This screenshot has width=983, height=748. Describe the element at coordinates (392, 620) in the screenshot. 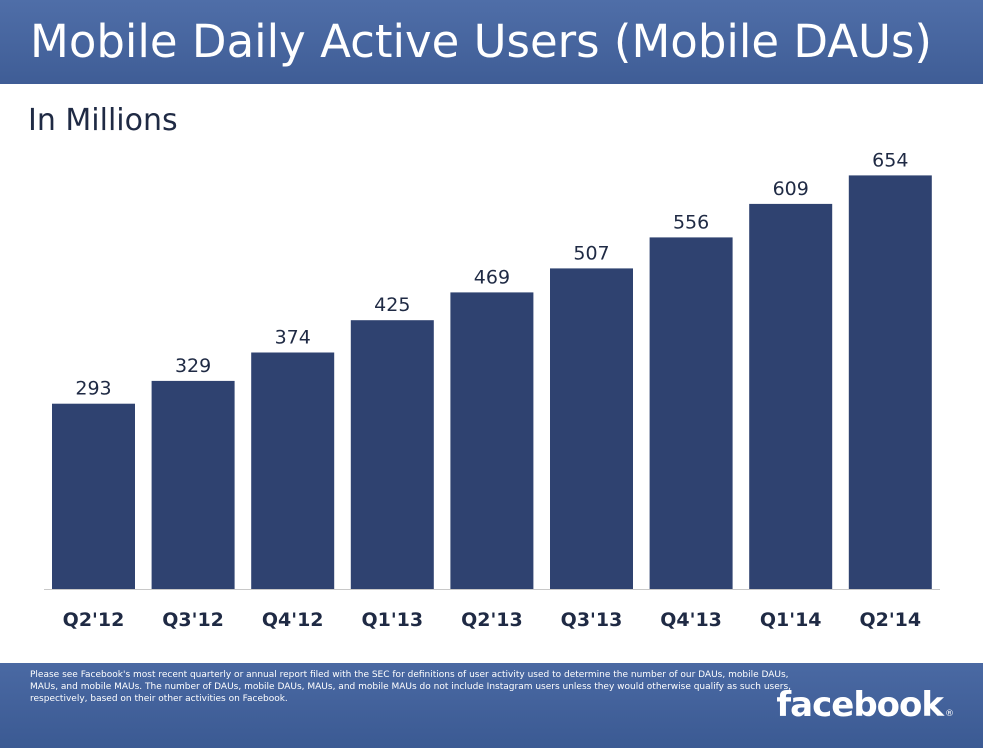

I see `x-tick-label-Q1'13: Q1'13` at that location.